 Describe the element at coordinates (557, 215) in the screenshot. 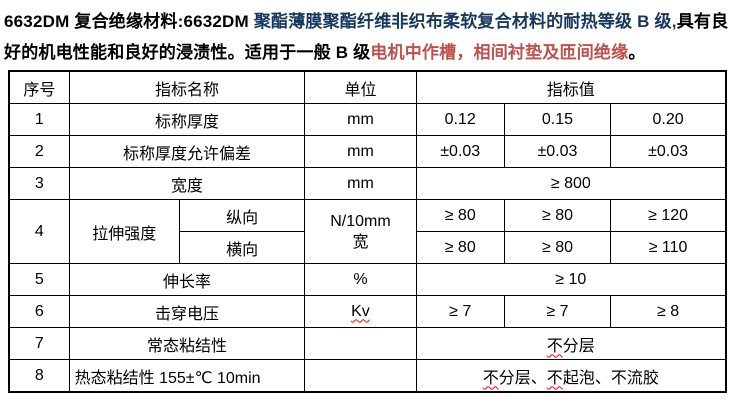

I see `row4-lengthwise-value-2: ≥ 80` at that location.